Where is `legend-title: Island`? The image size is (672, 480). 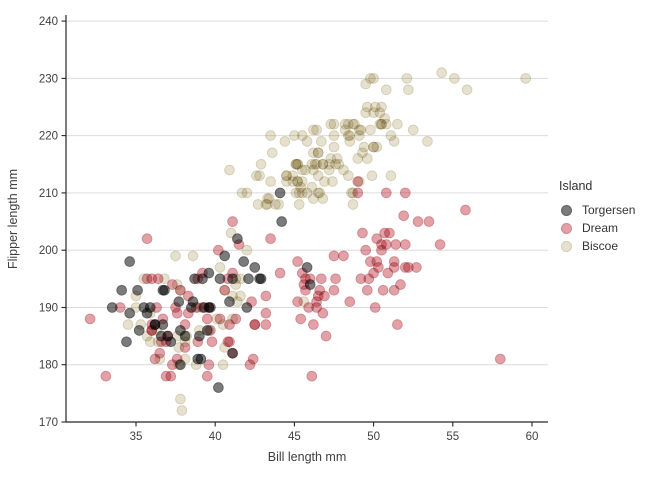 legend-title: Island is located at coordinates (576, 186).